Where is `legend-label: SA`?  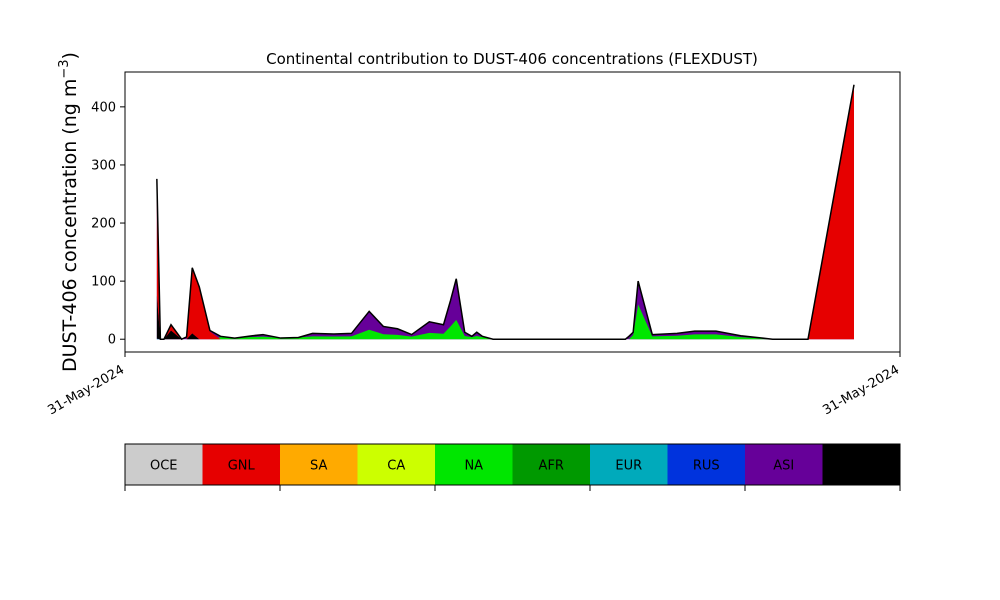 legend-label: SA is located at coordinates (318, 466).